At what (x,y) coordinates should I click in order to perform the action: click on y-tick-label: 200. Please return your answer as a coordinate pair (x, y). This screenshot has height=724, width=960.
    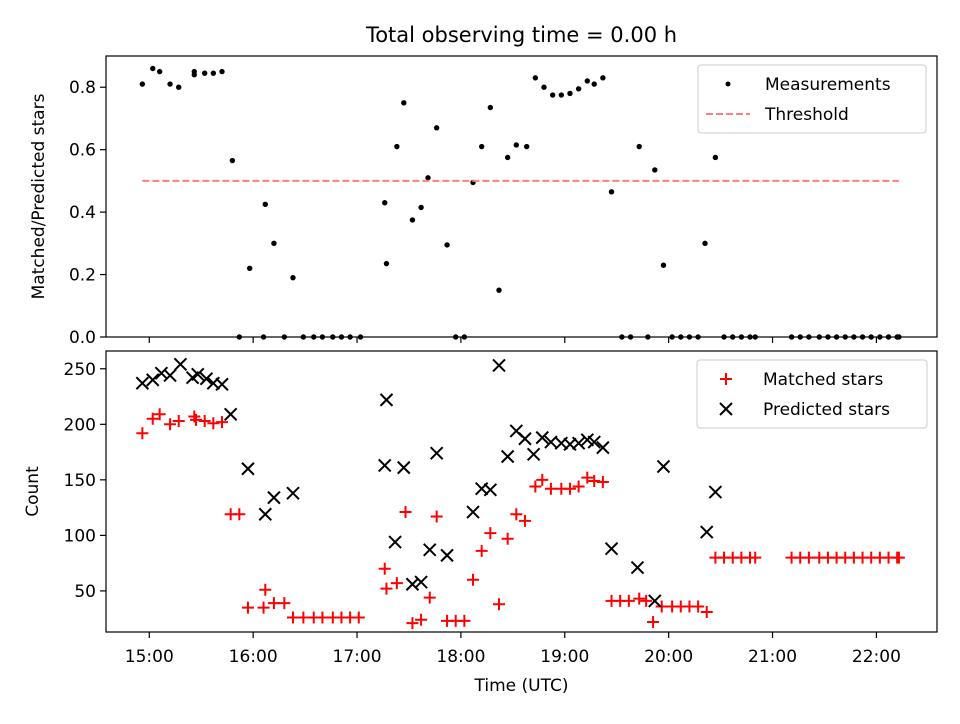
    Looking at the image, I should click on (80, 425).